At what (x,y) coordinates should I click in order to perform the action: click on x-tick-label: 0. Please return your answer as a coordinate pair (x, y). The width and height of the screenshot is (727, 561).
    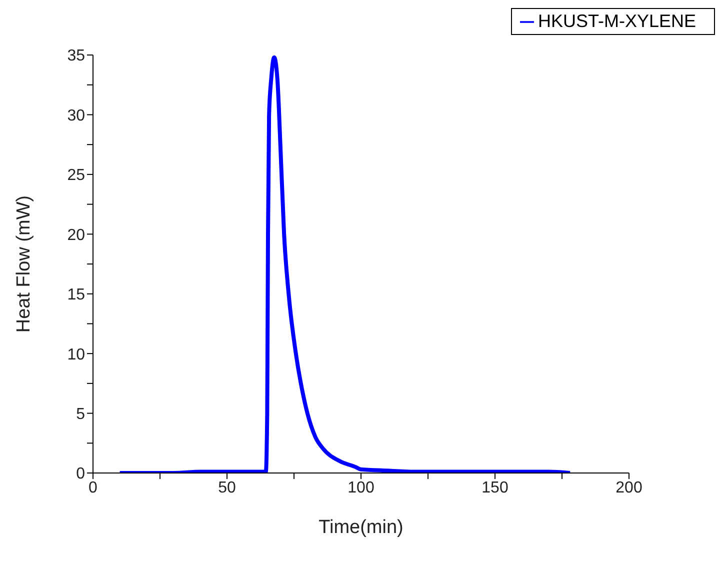
    Looking at the image, I should click on (93, 487).